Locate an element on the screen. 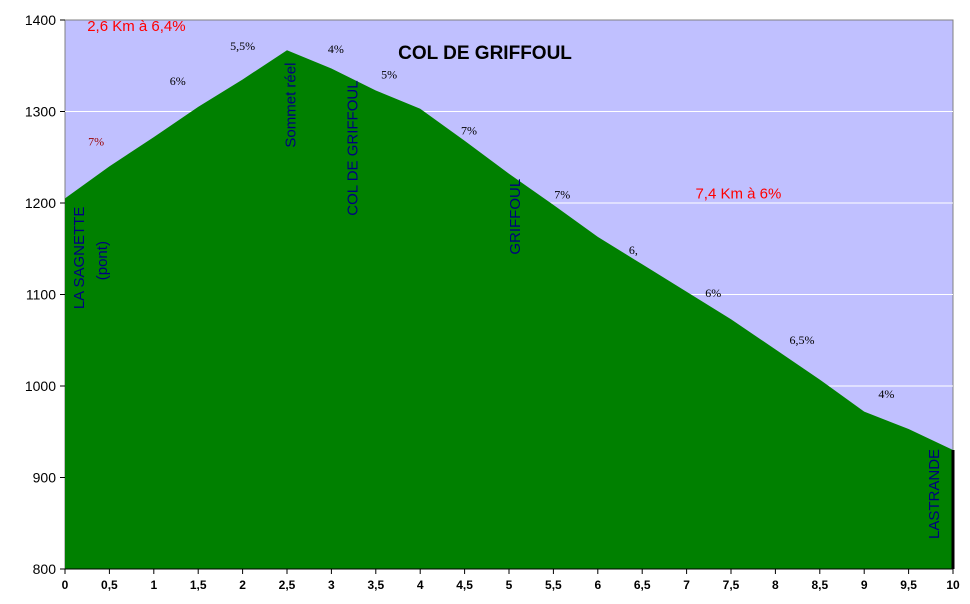 The height and width of the screenshot is (604, 970). x-tick-label: 9,5 is located at coordinates (908, 585).